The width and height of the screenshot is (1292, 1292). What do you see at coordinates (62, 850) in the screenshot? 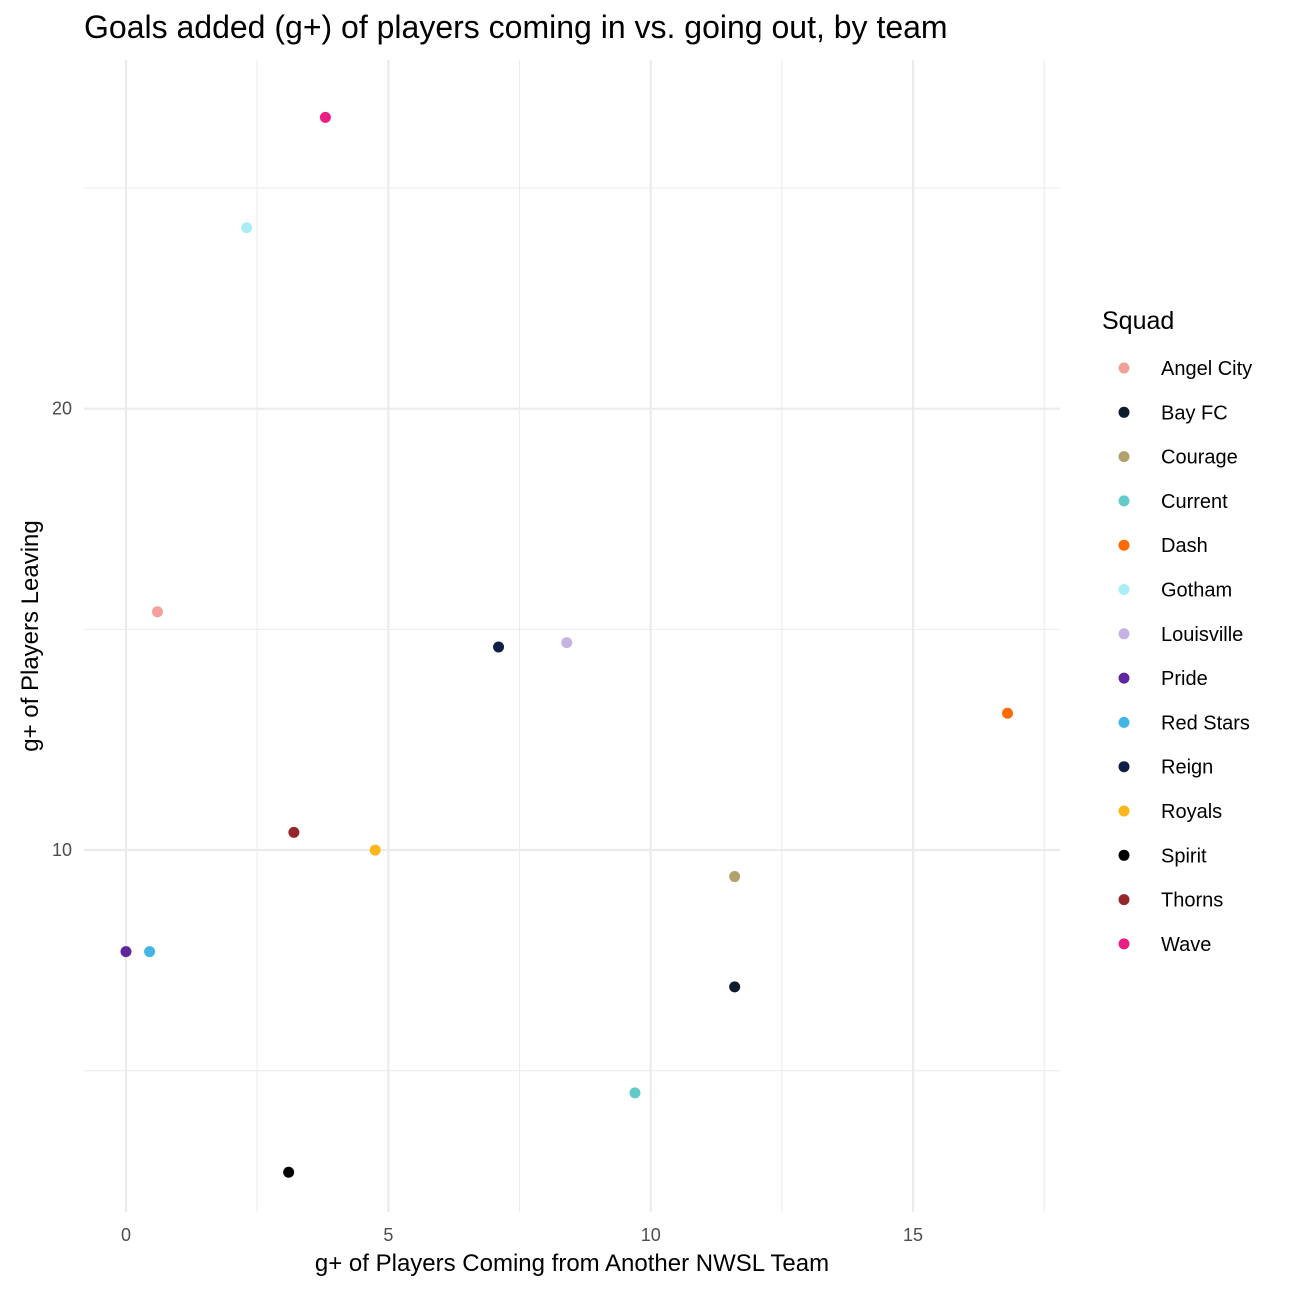
I see `y-tick-label: 10` at bounding box center [62, 850].